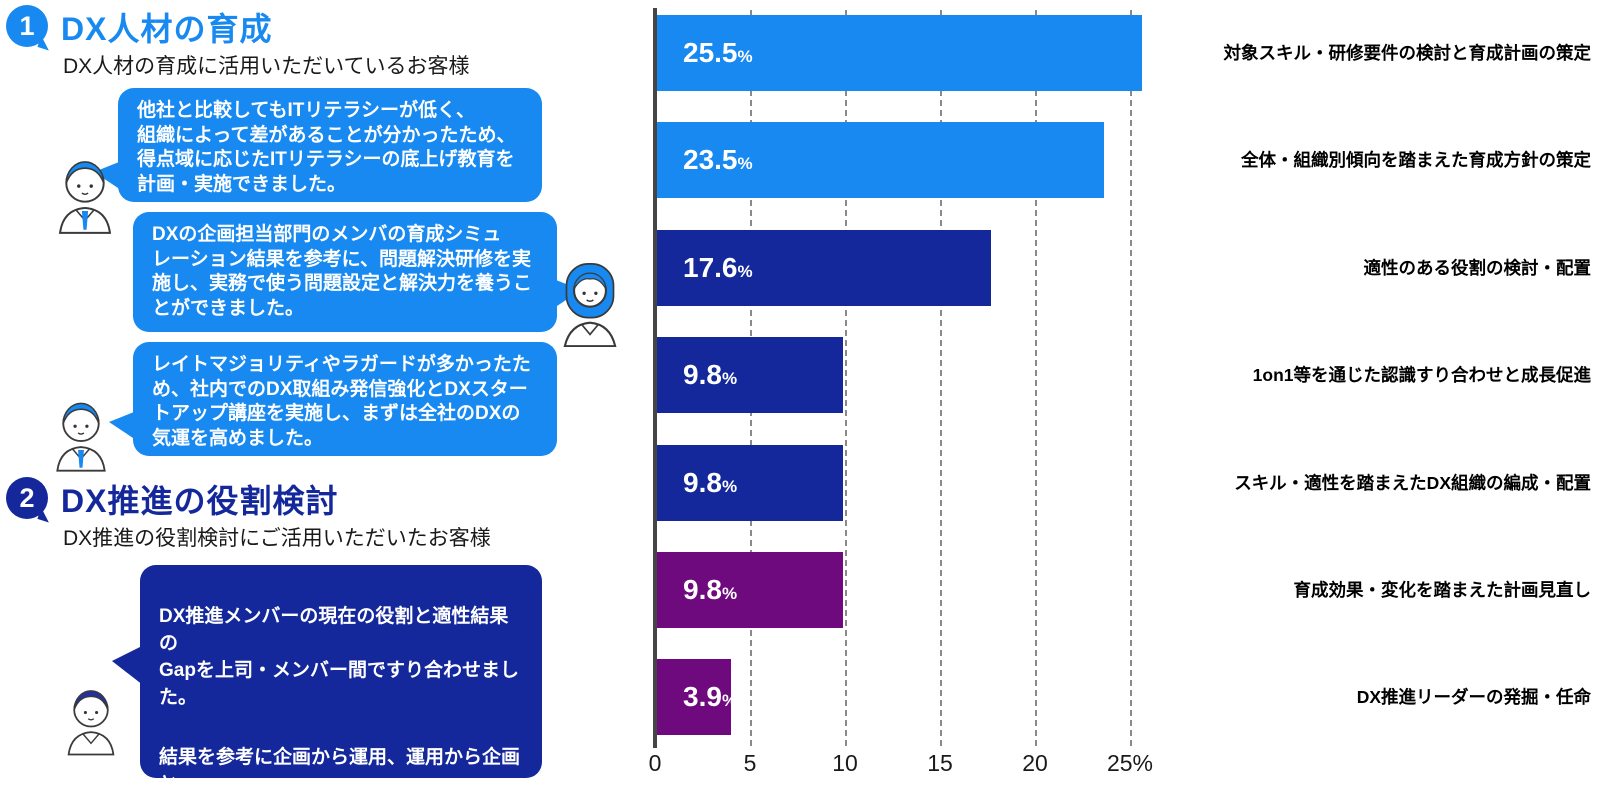 The image size is (1597, 790). Describe the element at coordinates (880, 160) in the screenshot. I see `bar: 23.5%` at that location.